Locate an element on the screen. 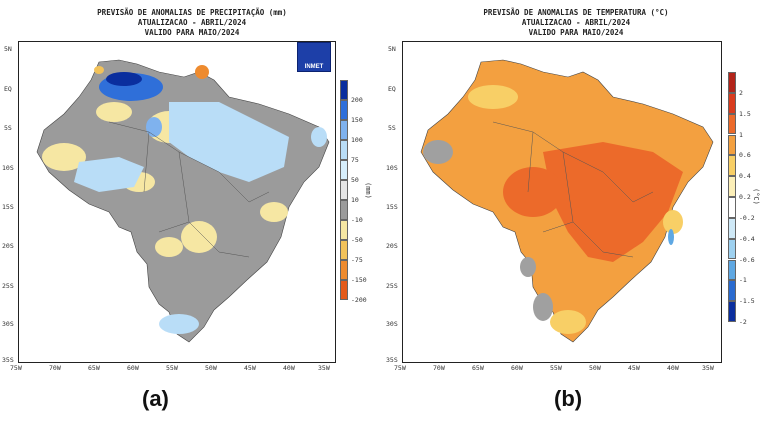  lon-tick: 60W is located at coordinates (133, 368).